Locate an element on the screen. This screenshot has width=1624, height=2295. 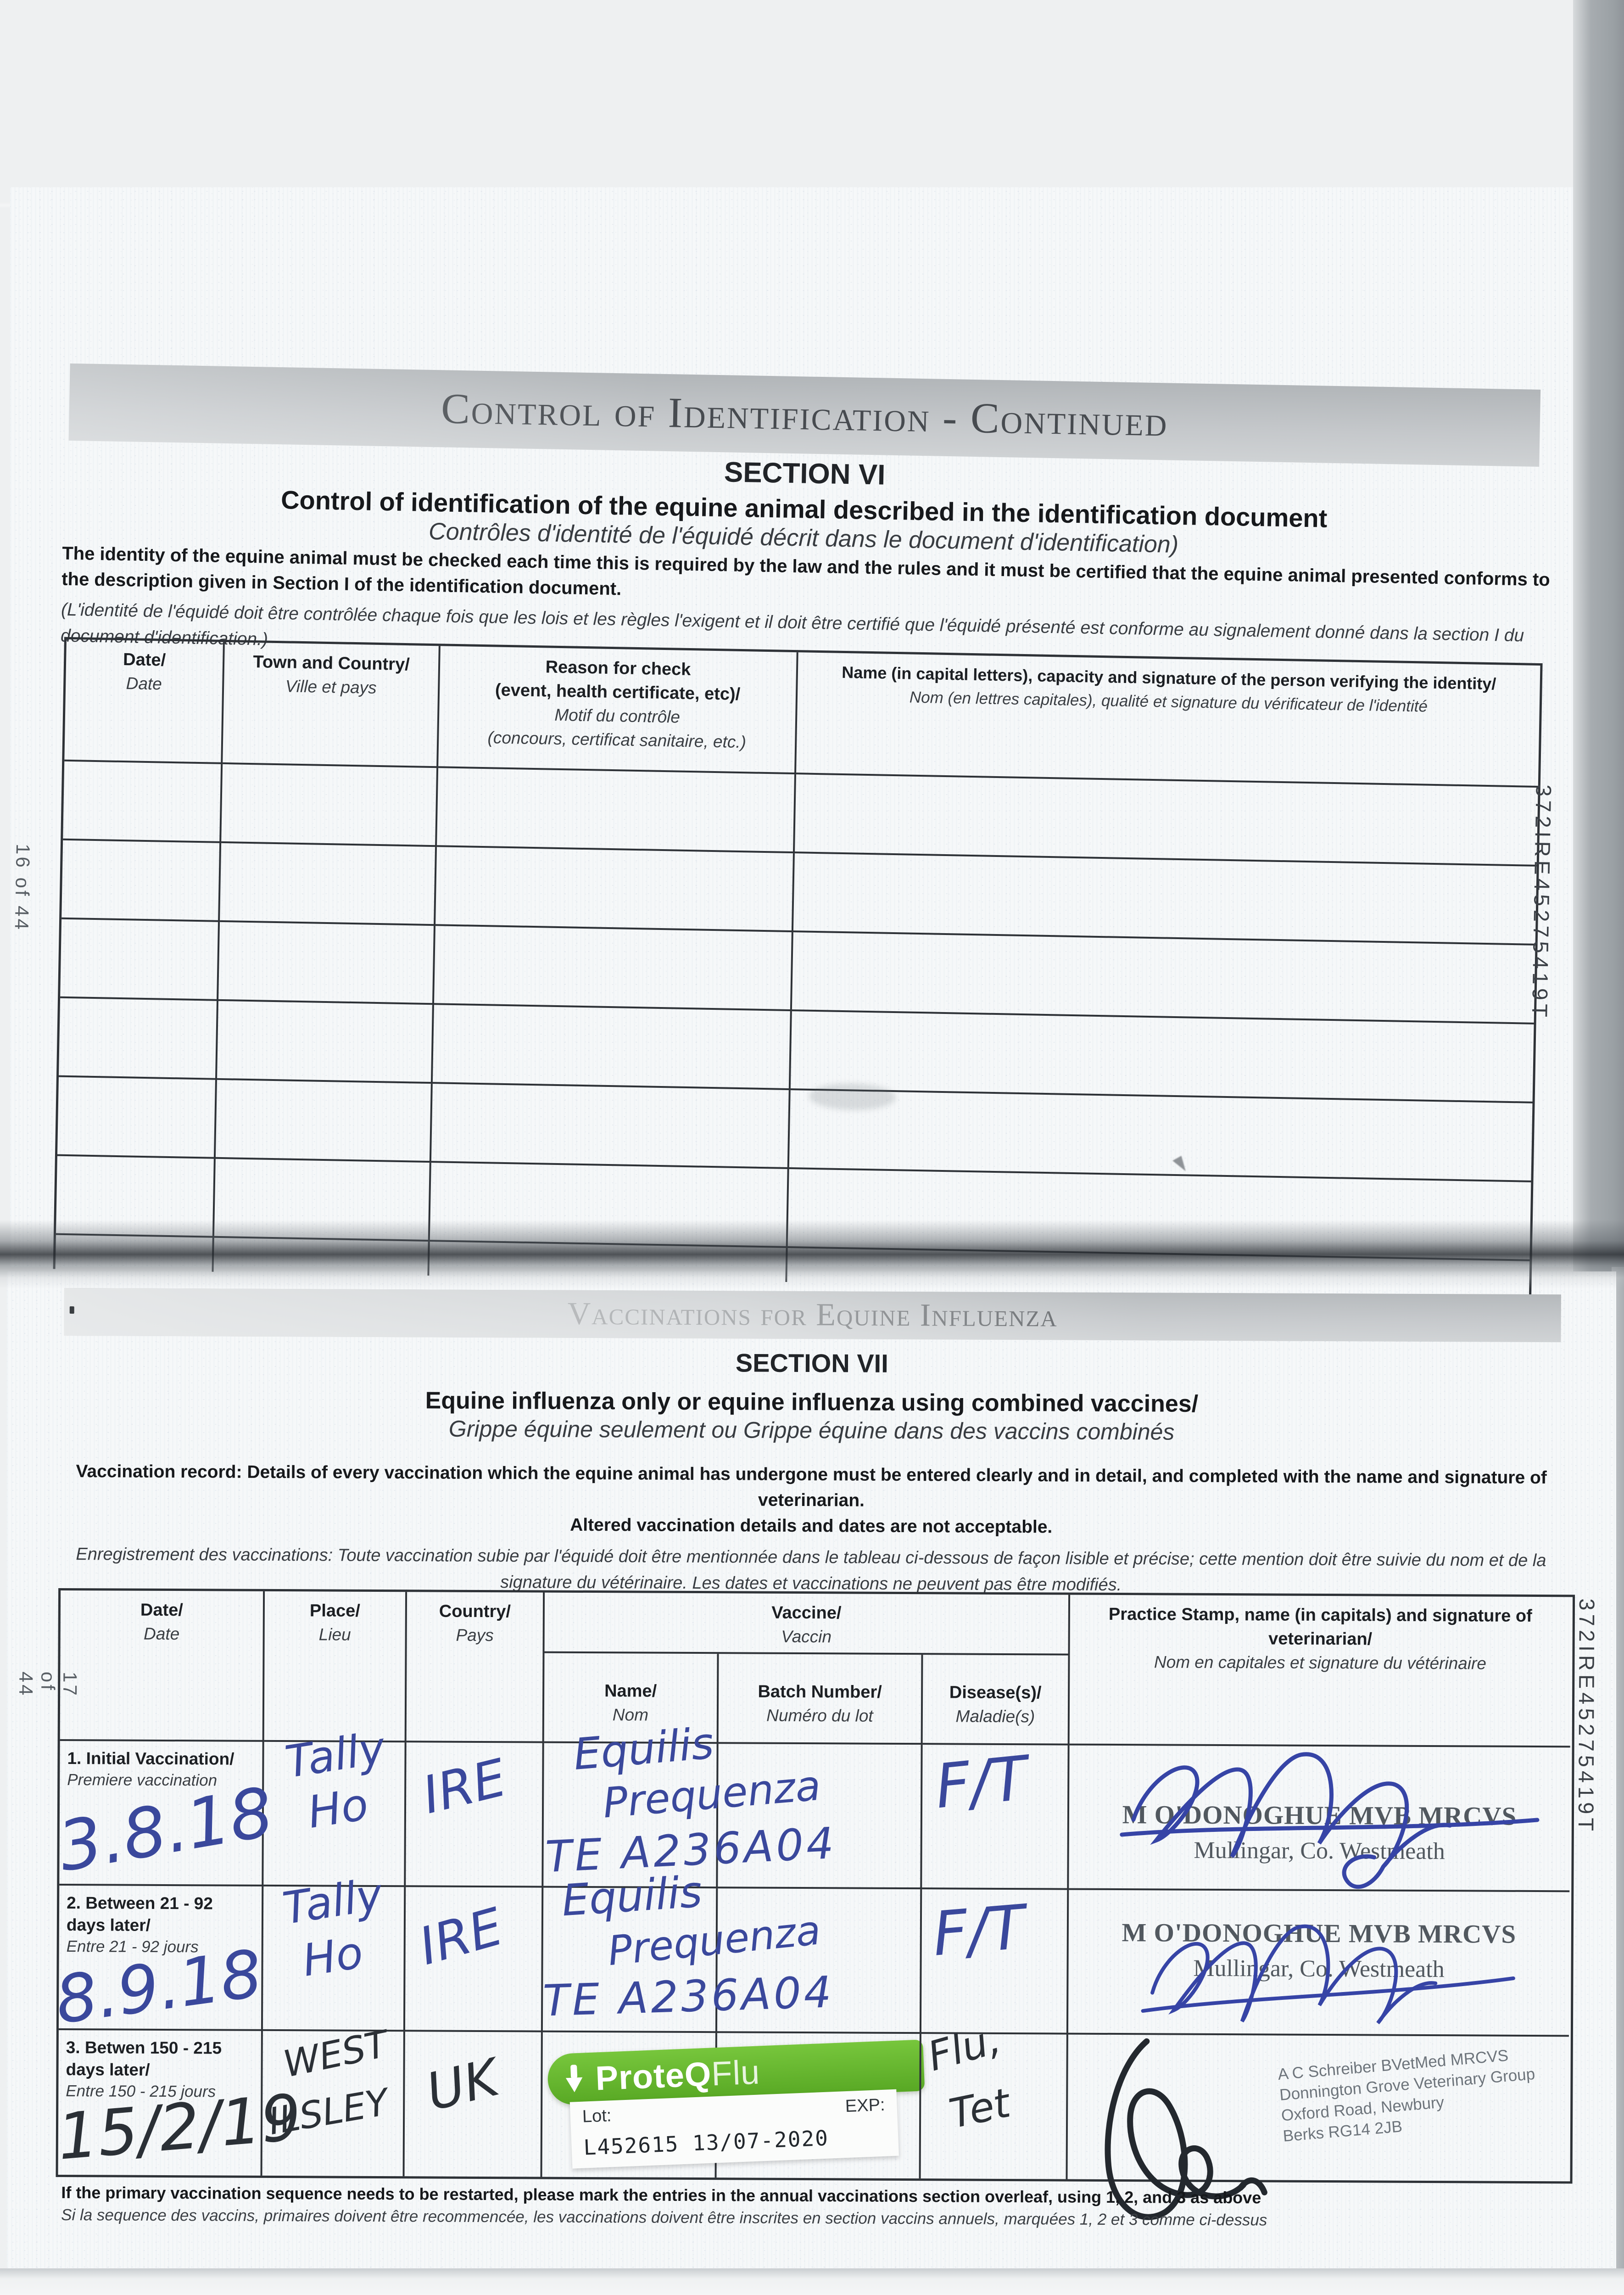
hw-disease-1: F/T is located at coordinates (981, 1783).